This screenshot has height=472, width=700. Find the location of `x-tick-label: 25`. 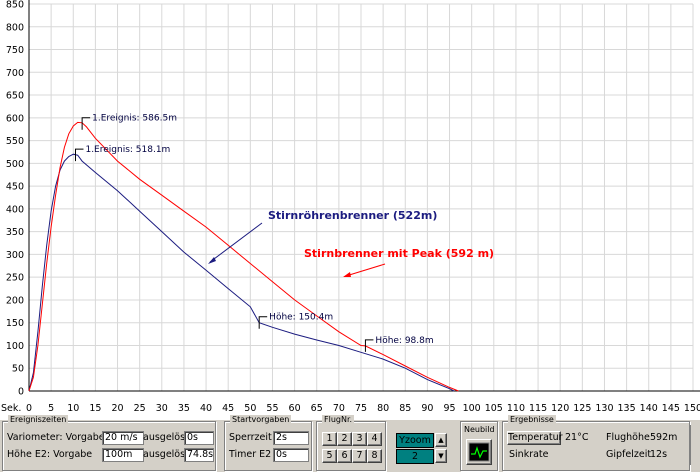

x-tick-label: 25 is located at coordinates (140, 408).